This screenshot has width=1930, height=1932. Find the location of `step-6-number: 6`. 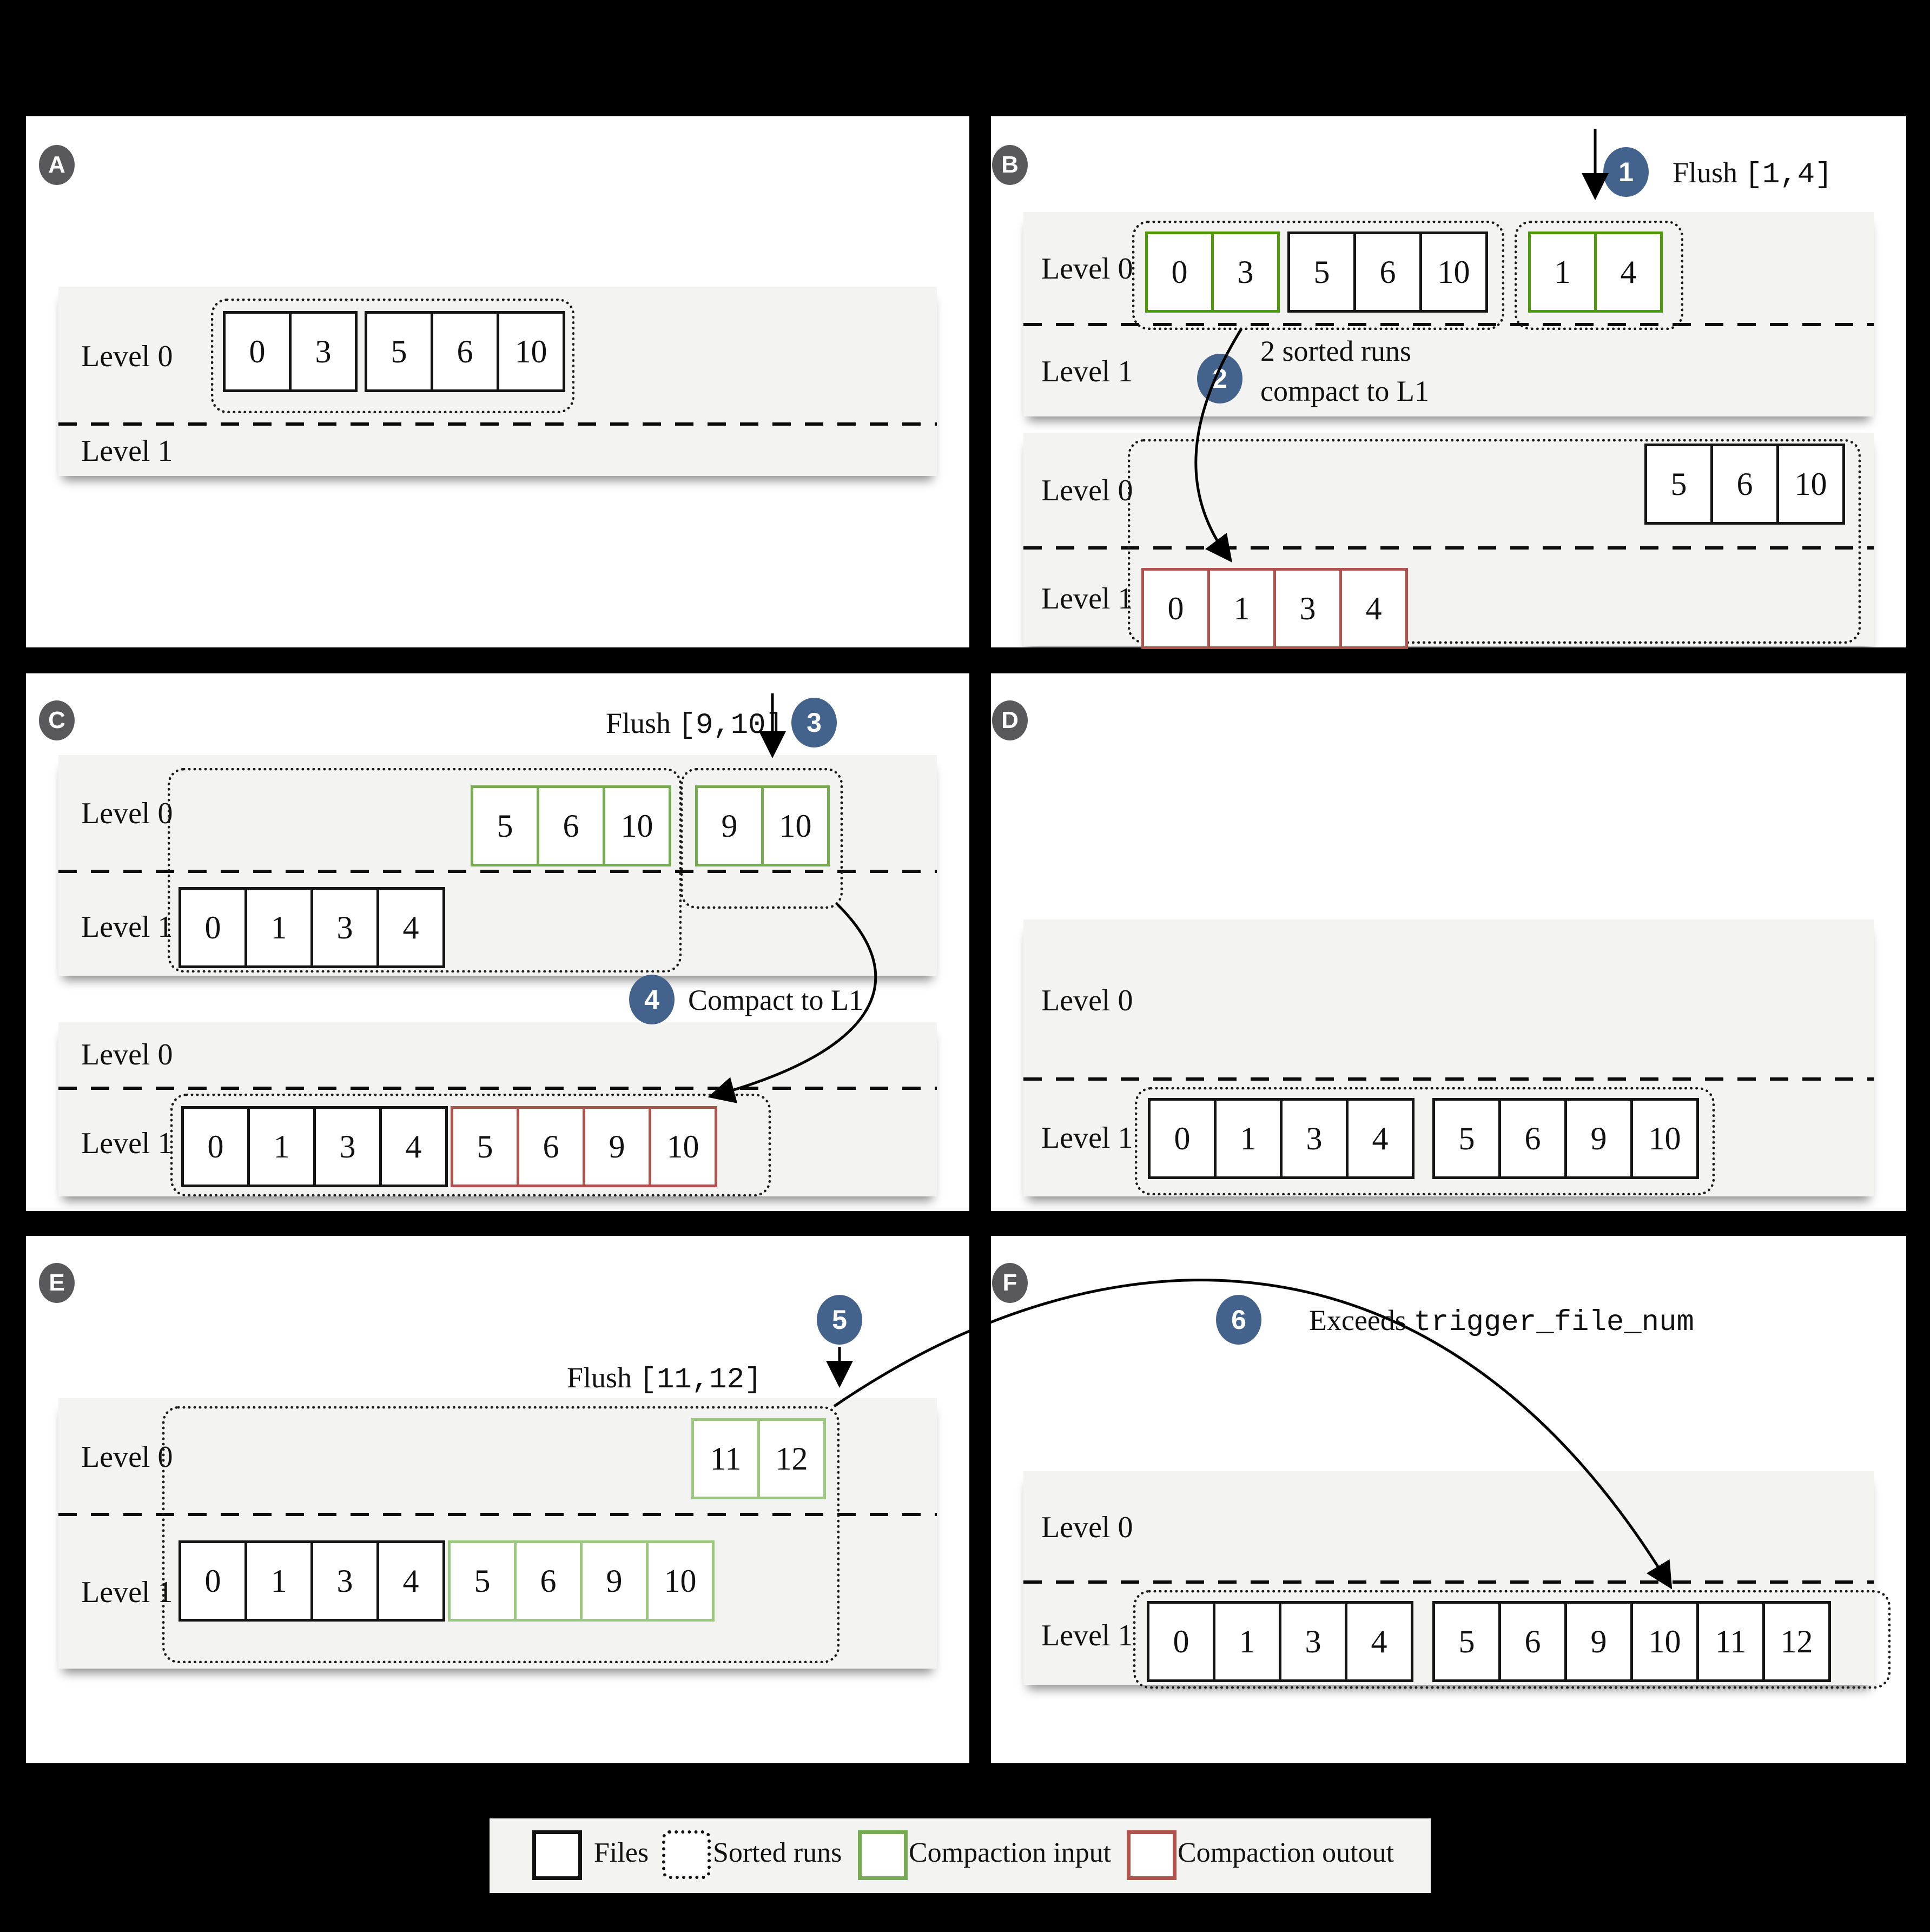

step-6-number: 6 is located at coordinates (1238, 1320).